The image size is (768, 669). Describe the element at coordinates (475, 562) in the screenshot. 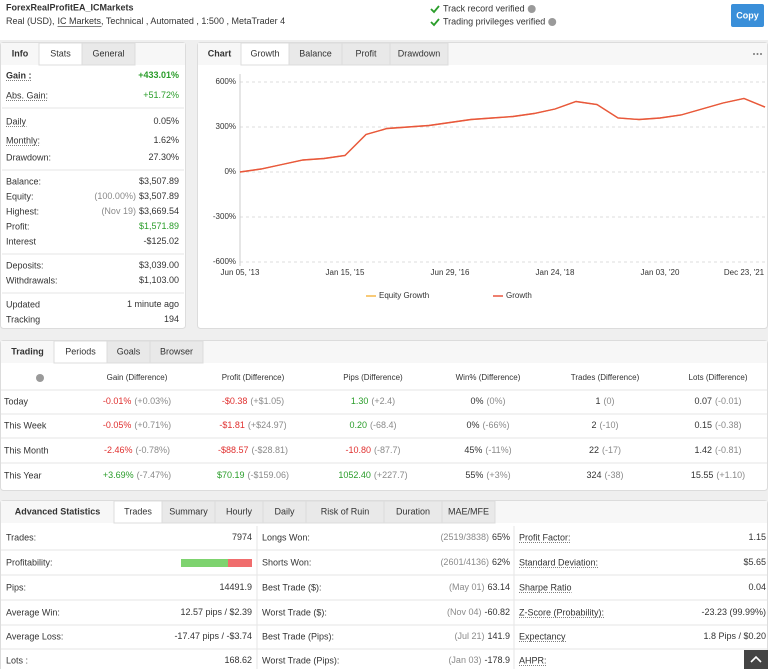

I see `stat-value-text: (2601/4136) 62%` at that location.